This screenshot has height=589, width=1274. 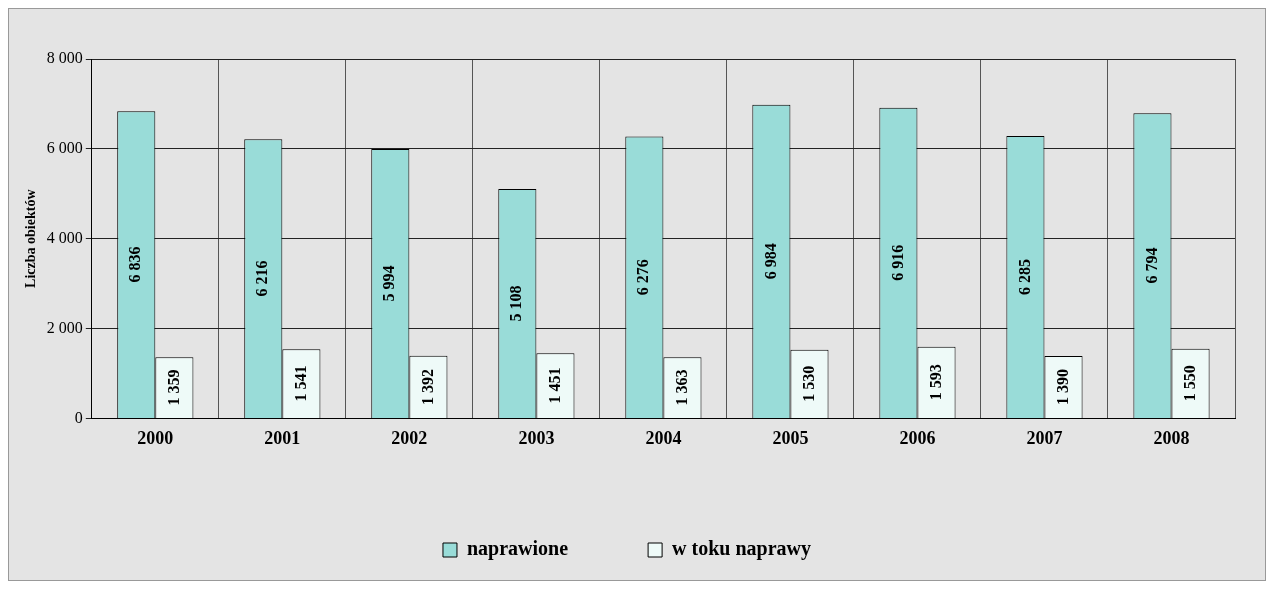 What do you see at coordinates (897, 262) in the screenshot?
I see `data-label: 6 916` at bounding box center [897, 262].